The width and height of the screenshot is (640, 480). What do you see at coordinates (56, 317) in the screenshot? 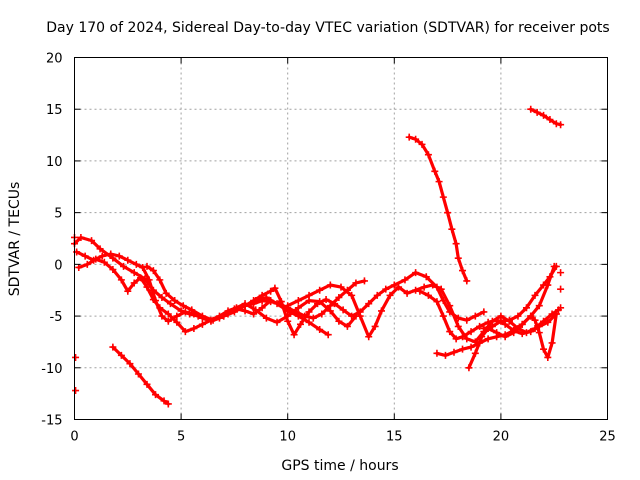
I see `y-tick-label: -5` at bounding box center [56, 317].